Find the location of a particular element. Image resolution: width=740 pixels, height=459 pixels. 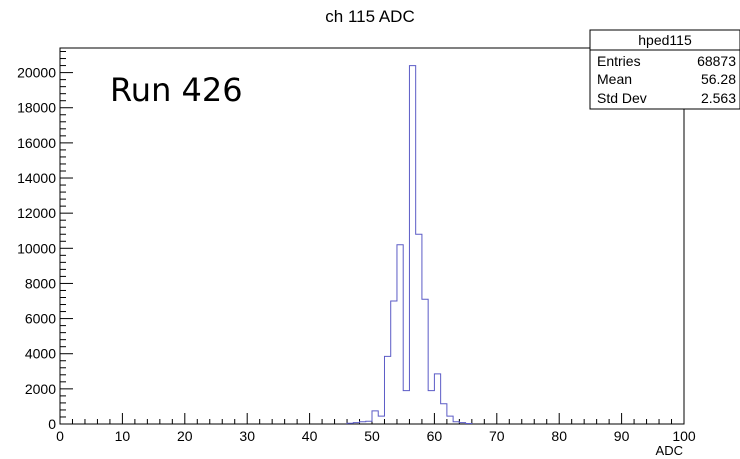

y-tick-label: 2000 is located at coordinates (40, 389).